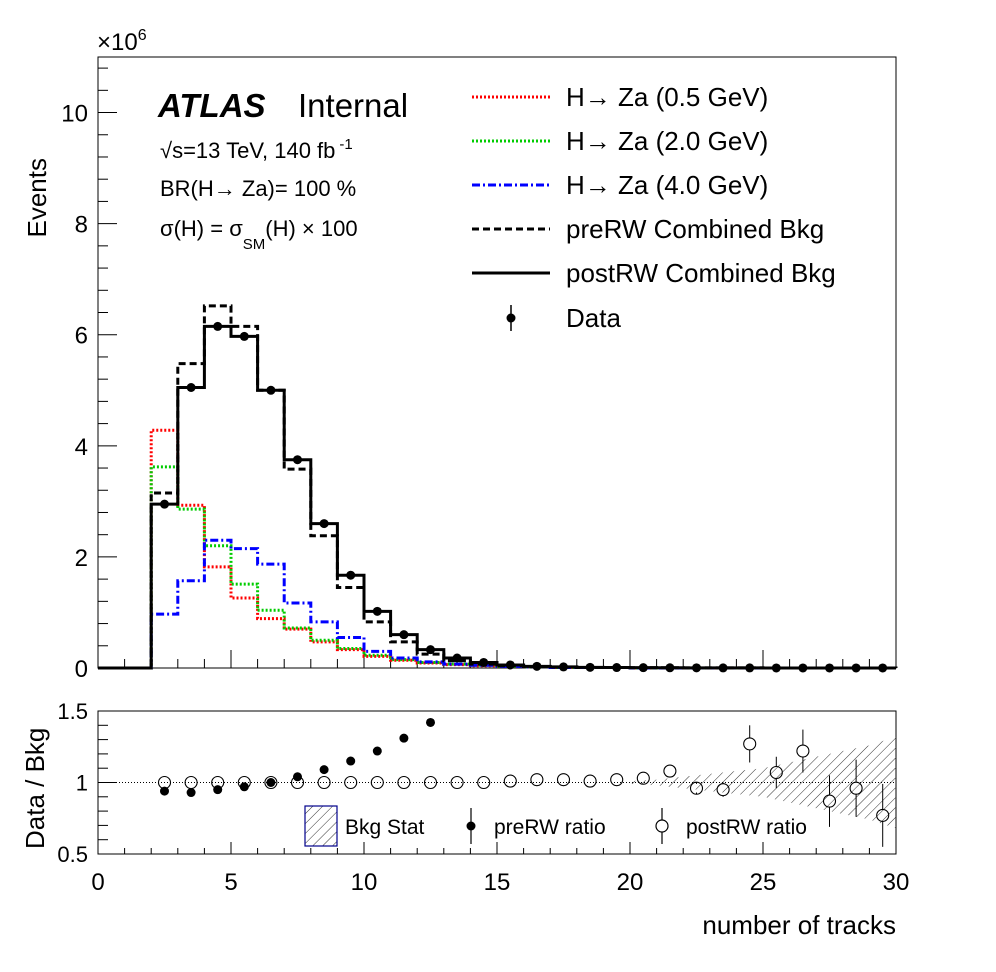 This screenshot has height=972, width=996. Describe the element at coordinates (471, 826) in the screenshot. I see `legend-swatch-prerw-ratio-marker` at that location.